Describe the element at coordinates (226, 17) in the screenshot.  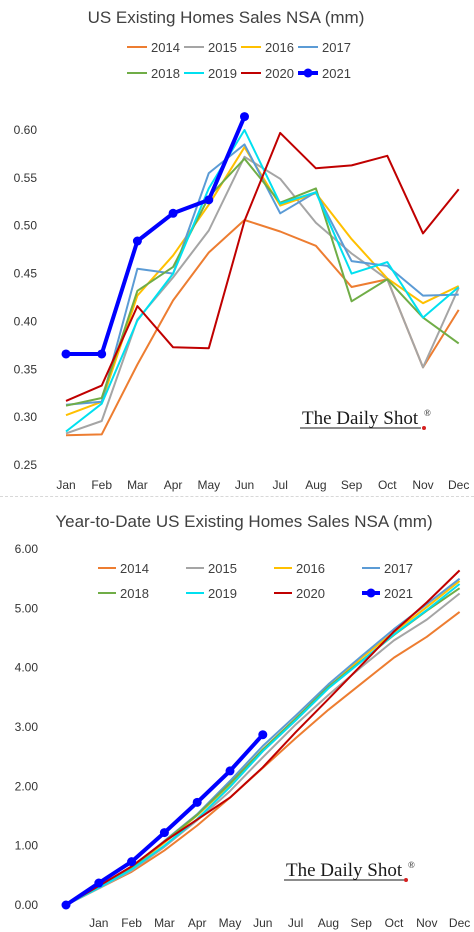
I see `chart-title: US Existing Homes Sales NSA (mm)` at that location.